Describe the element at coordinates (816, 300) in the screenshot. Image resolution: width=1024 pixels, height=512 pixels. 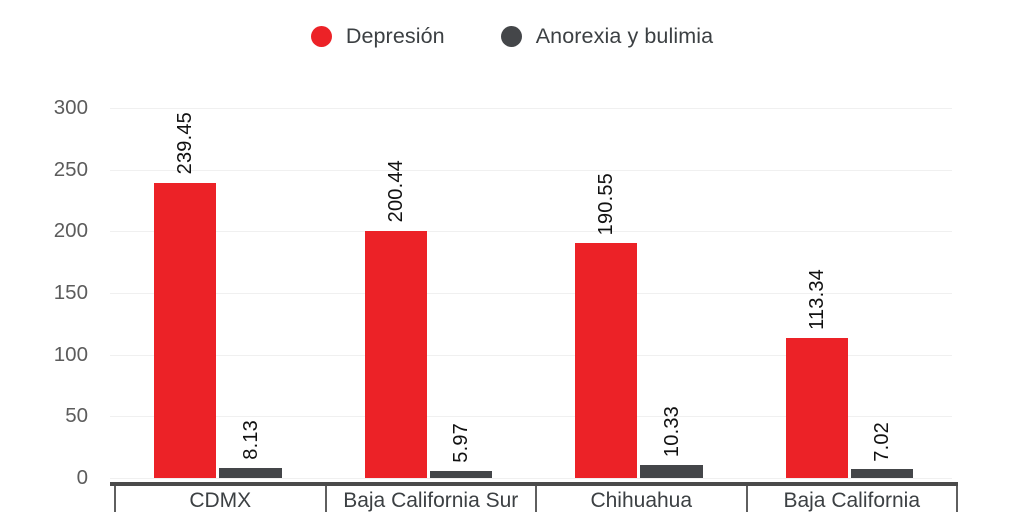
I see `bar-value-depresion-baja-california: 113.34` at that location.